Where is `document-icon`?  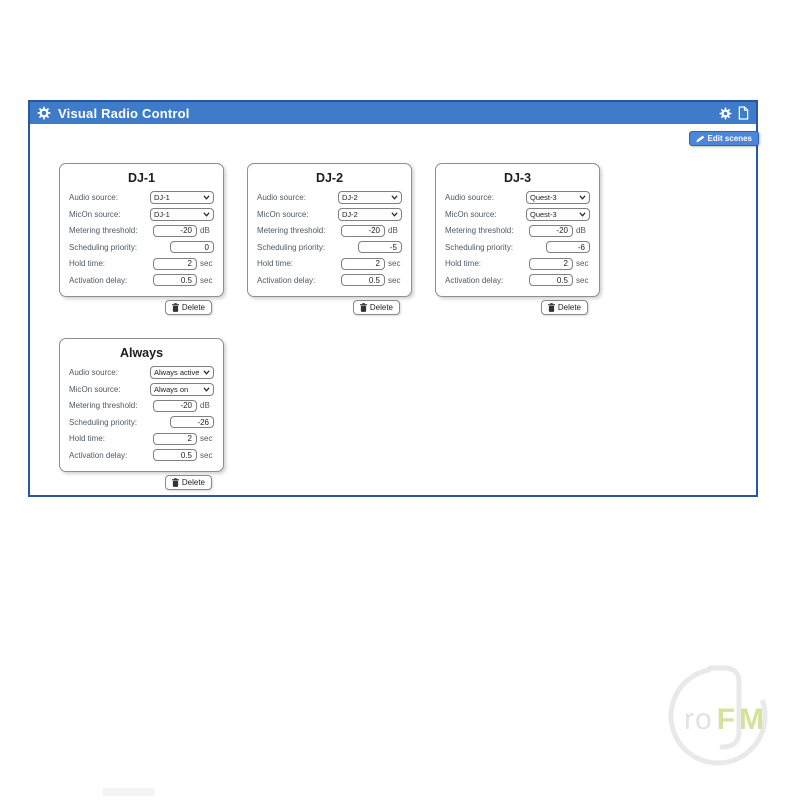
document-icon is located at coordinates (743, 113).